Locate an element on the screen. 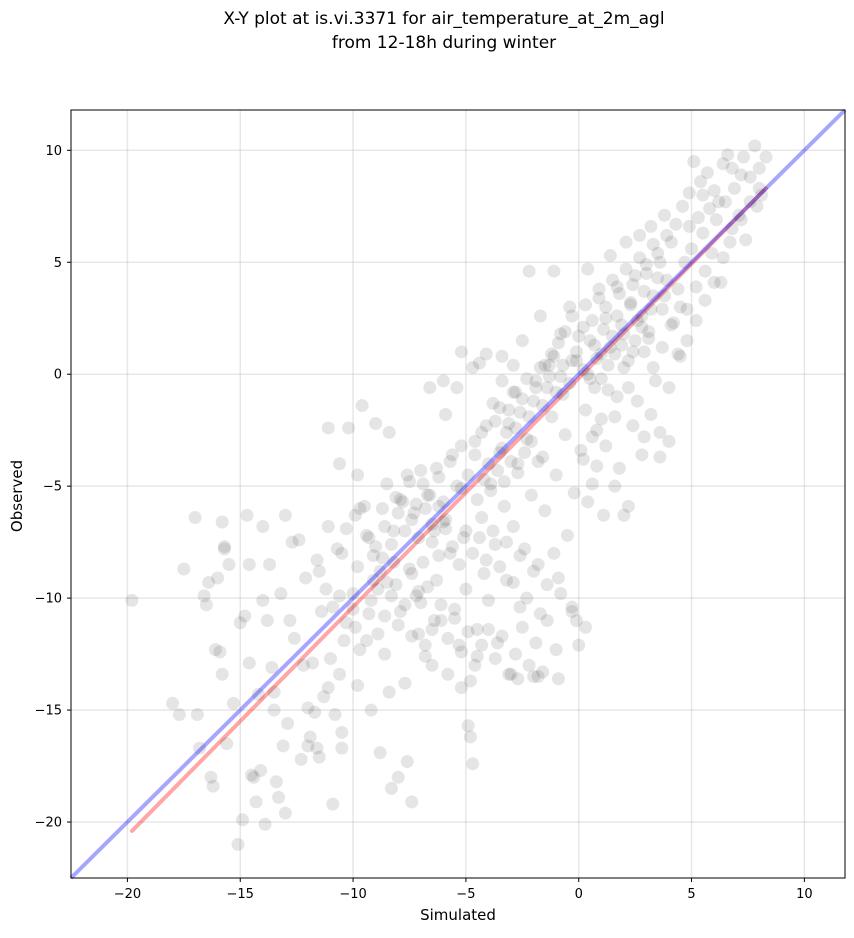 This screenshot has width=854, height=938. x-tick-label: 0 is located at coordinates (579, 894).